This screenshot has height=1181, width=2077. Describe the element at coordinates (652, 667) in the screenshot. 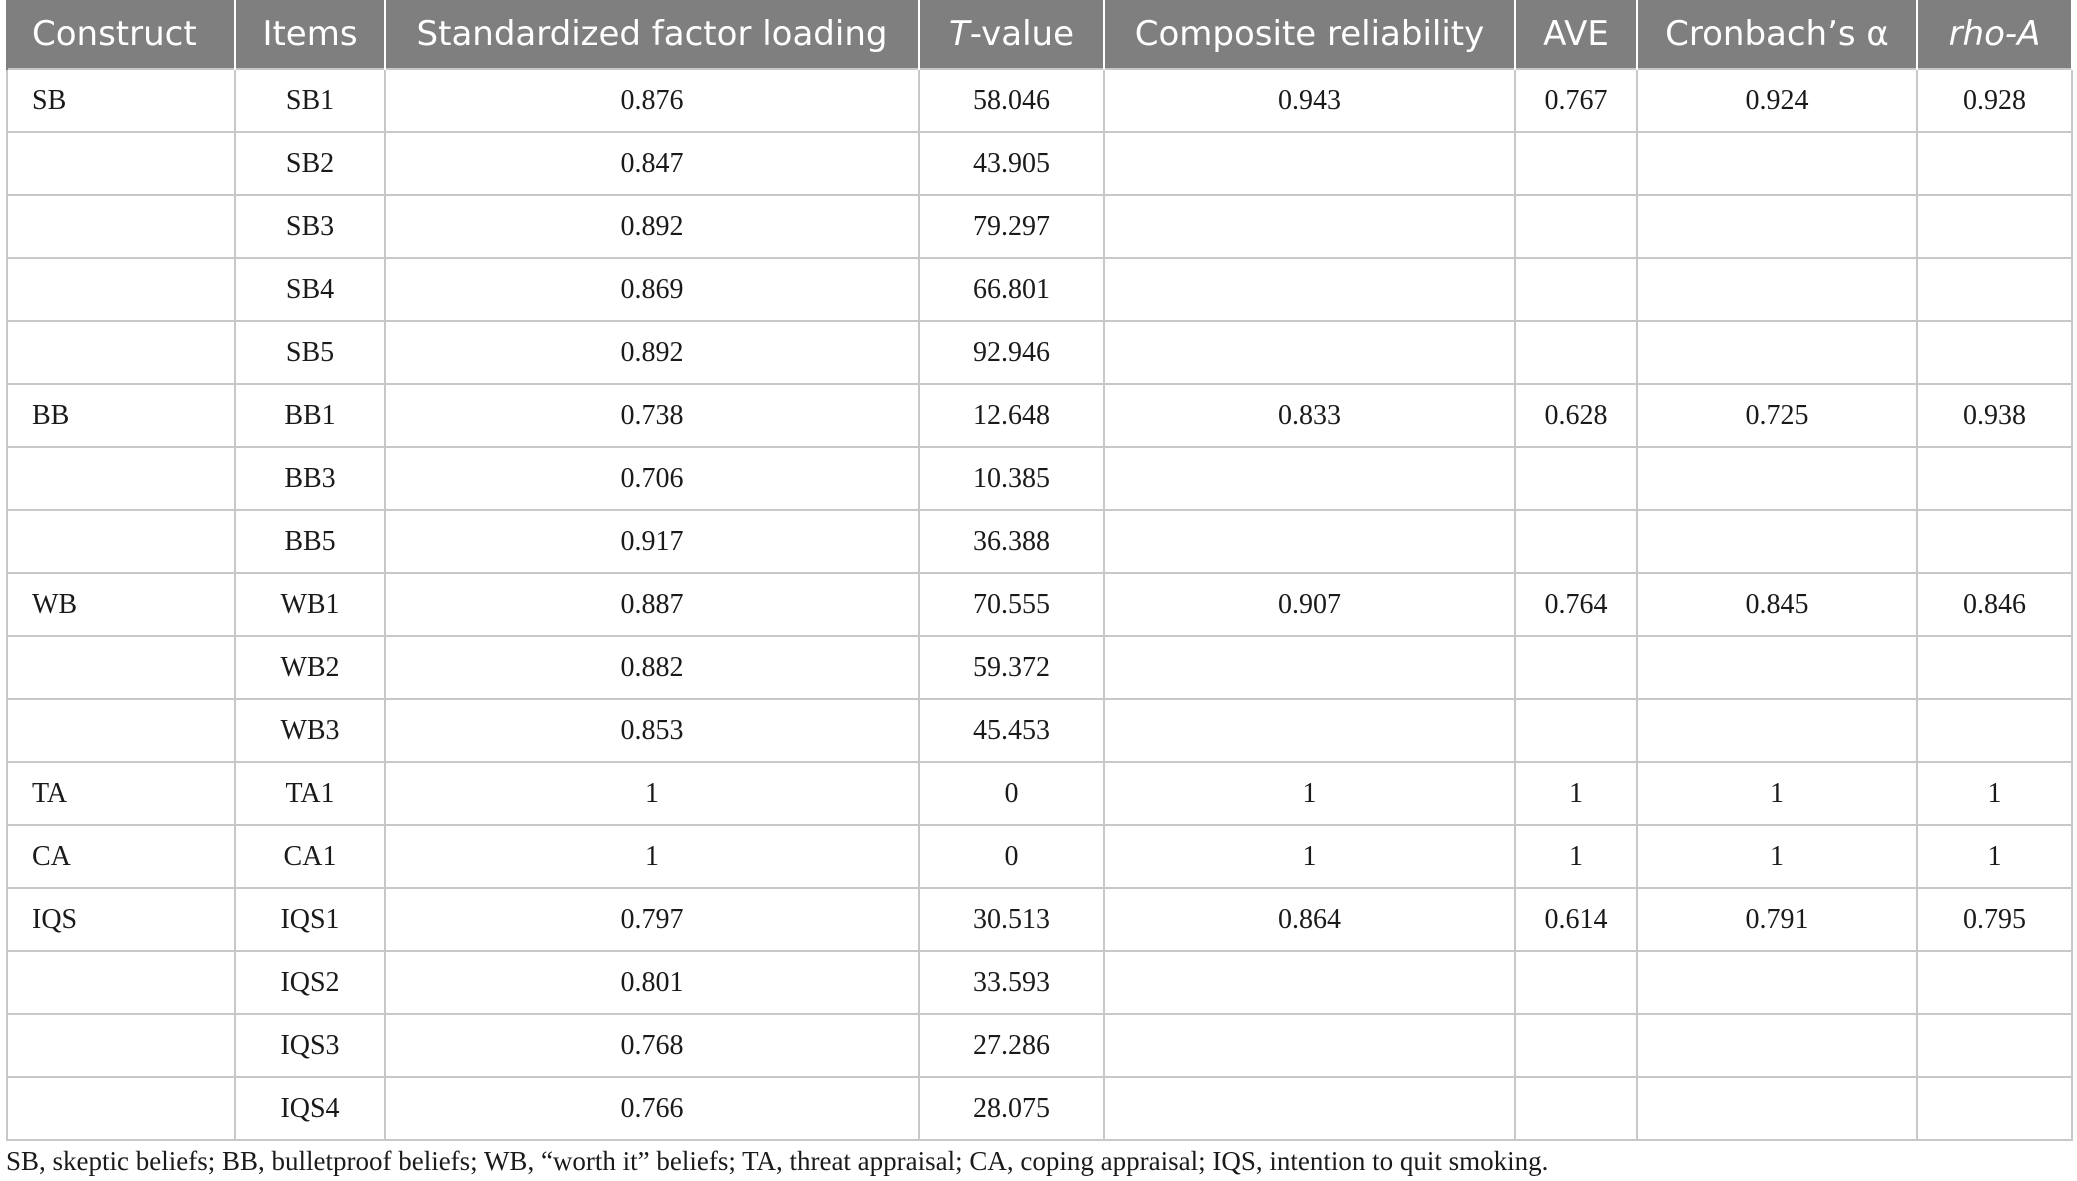

I see `cell-loading: 0.882` at that location.